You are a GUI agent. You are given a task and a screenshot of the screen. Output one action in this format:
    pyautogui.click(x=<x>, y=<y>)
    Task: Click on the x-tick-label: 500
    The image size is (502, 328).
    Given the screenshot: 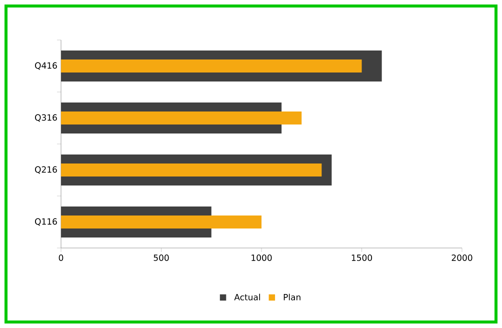 What is the action you would take?
    pyautogui.click(x=161, y=257)
    